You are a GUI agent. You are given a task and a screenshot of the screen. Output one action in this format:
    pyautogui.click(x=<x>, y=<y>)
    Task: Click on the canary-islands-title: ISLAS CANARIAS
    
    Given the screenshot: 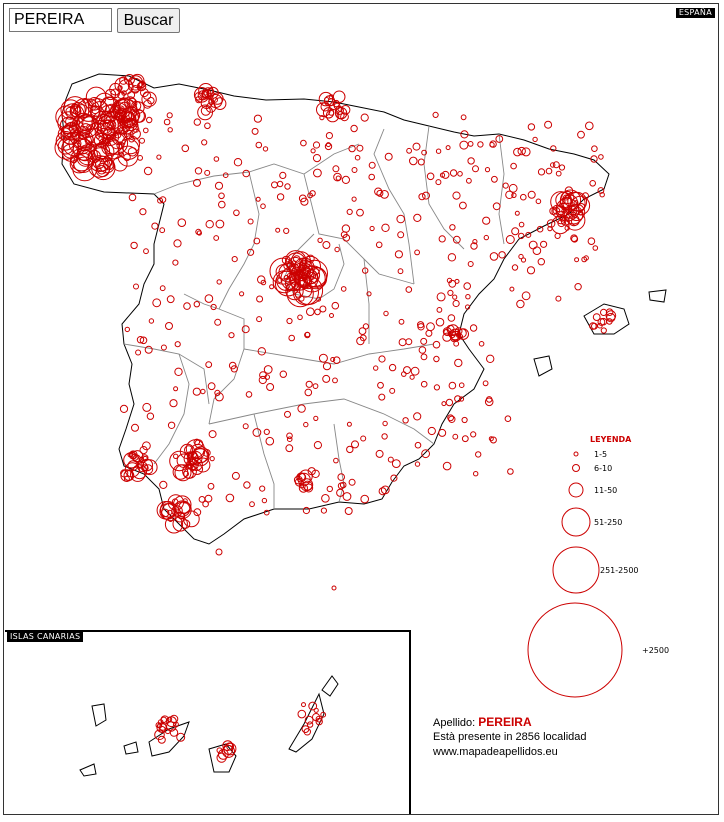 What is the action you would take?
    pyautogui.click(x=45, y=637)
    